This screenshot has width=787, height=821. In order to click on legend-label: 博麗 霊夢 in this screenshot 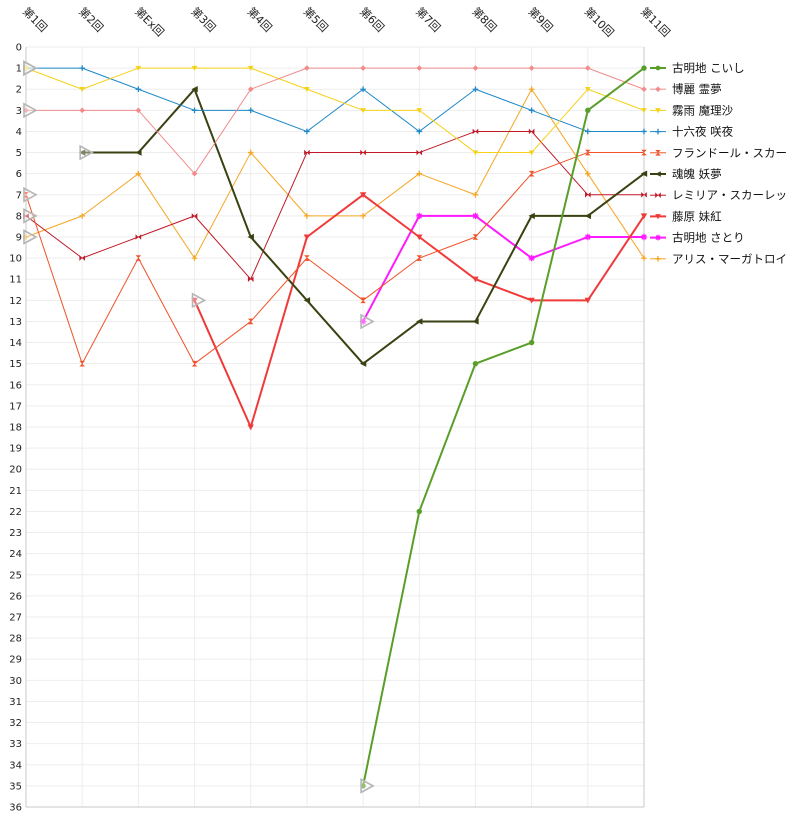, I will do `click(697, 89)`.